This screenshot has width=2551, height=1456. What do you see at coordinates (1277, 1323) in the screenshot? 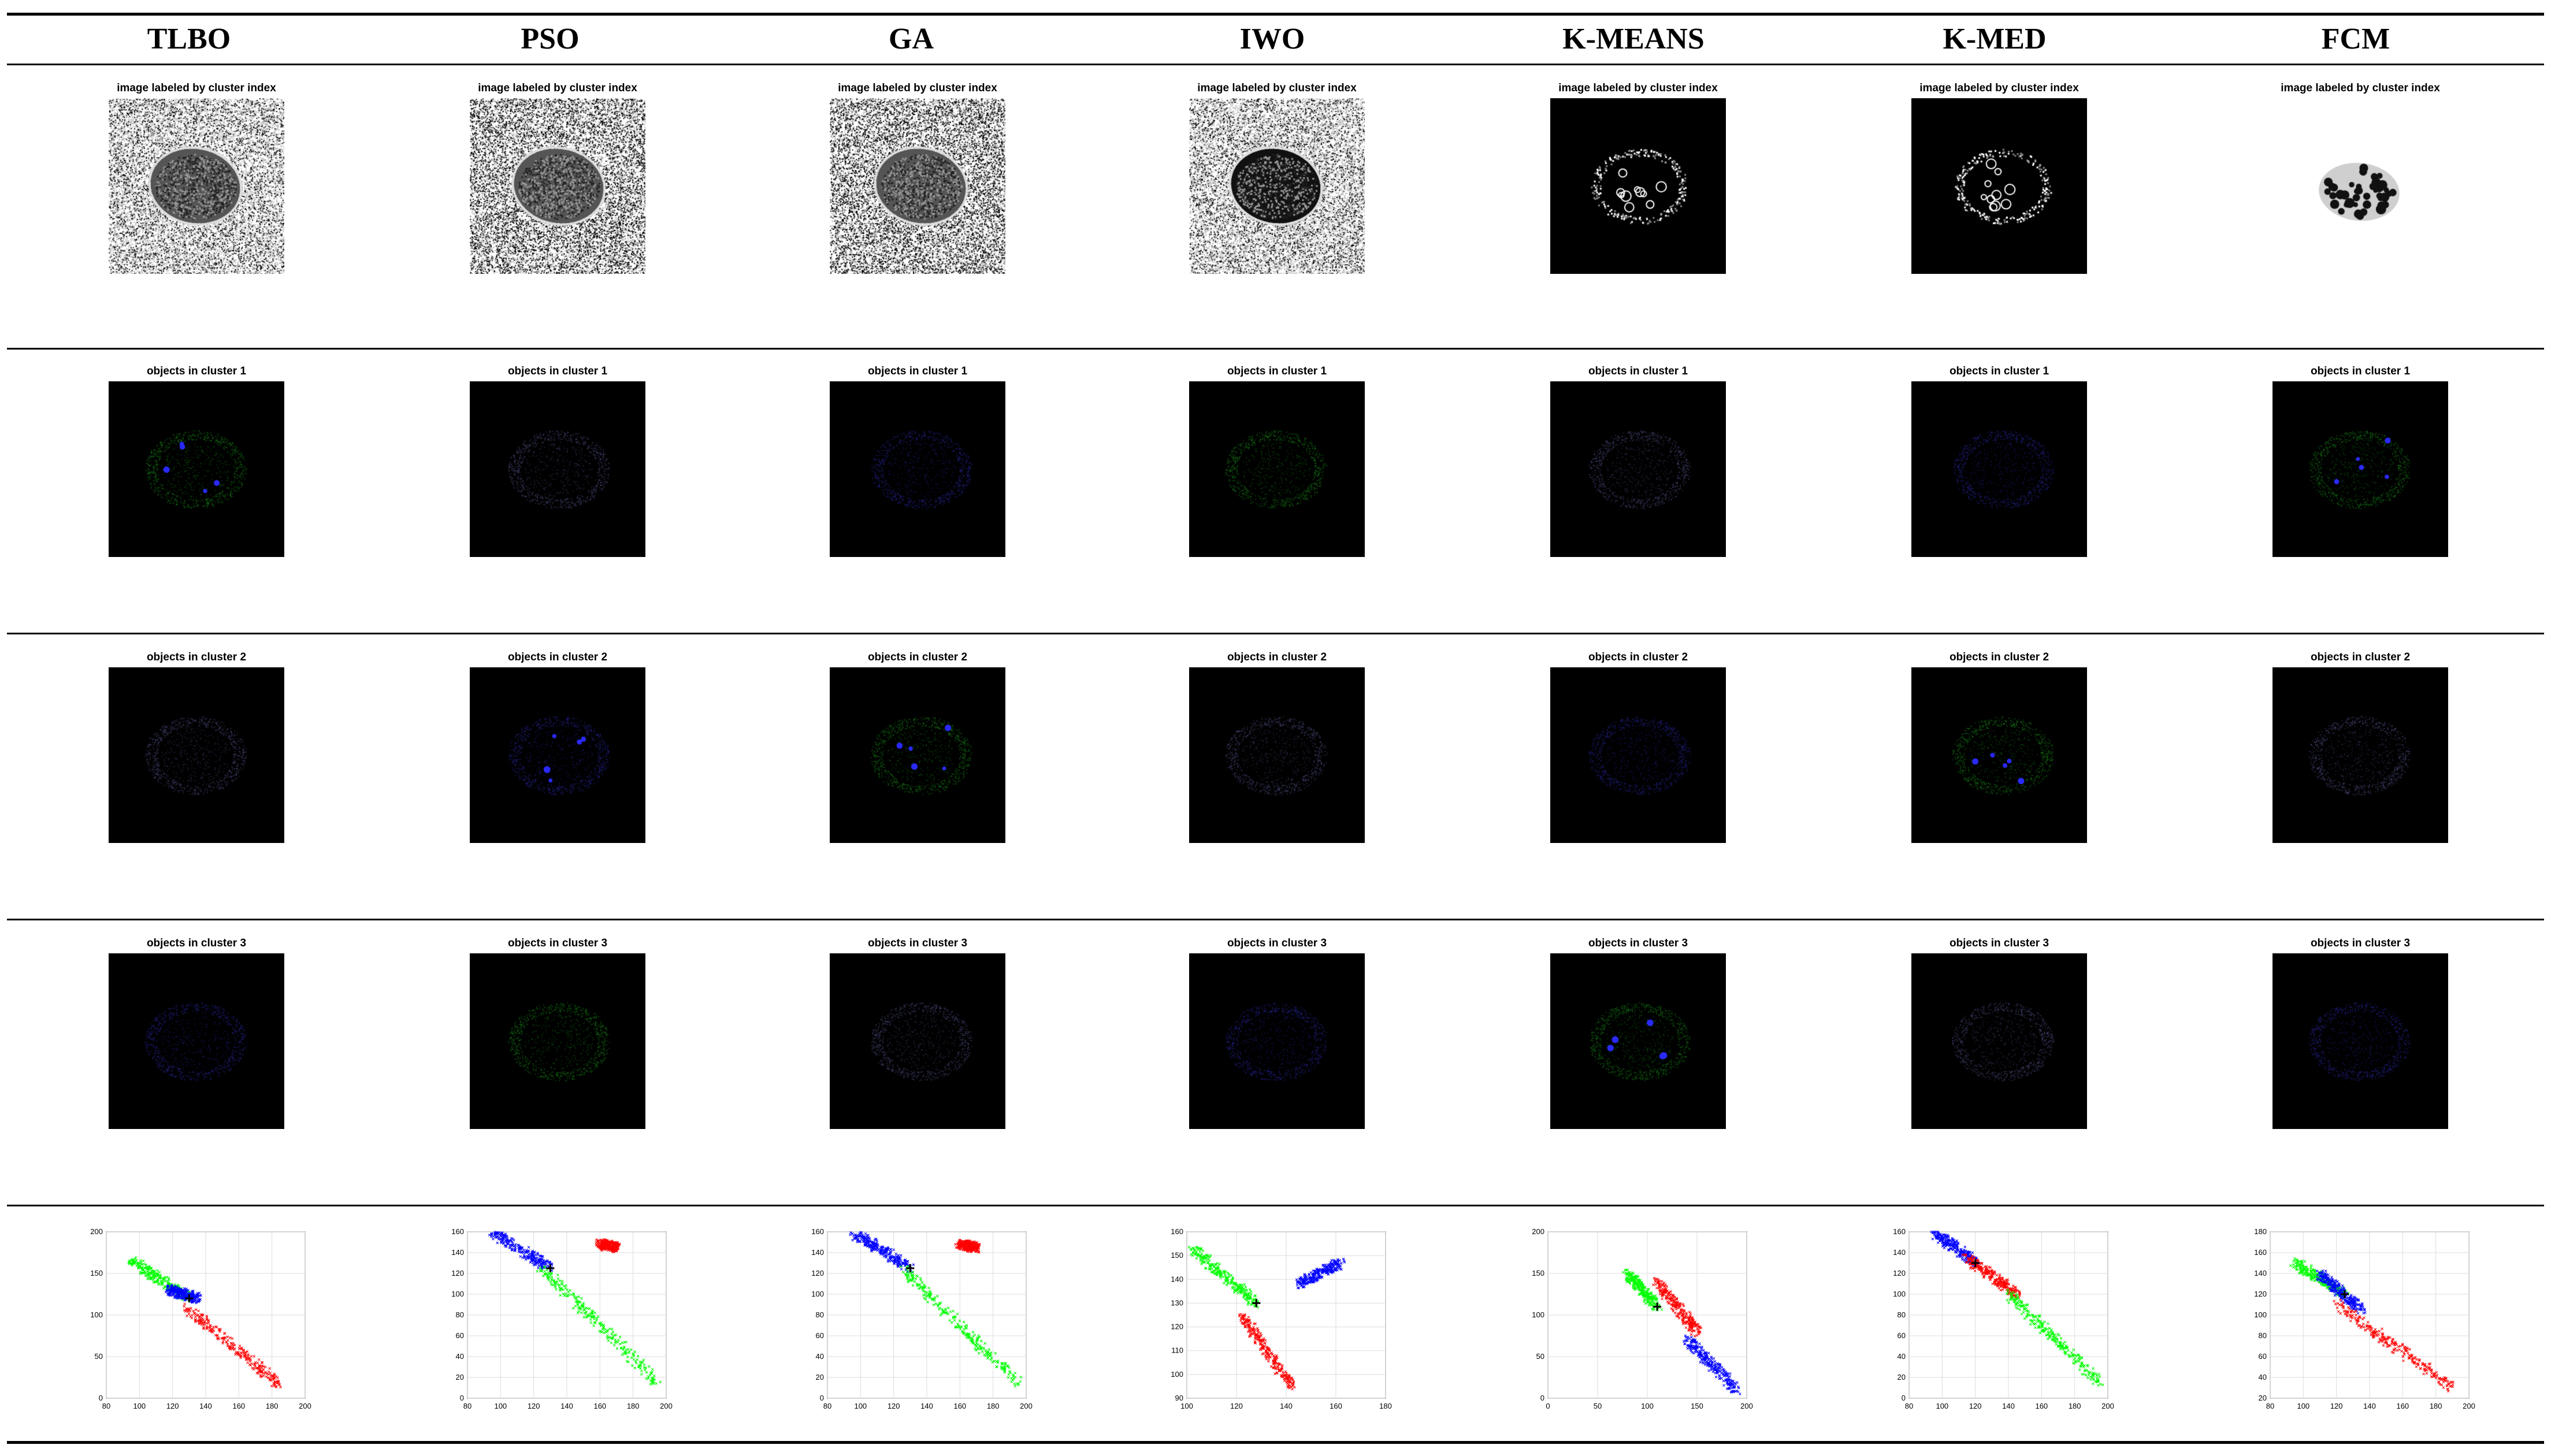
I see `scatter-plot-iwo: 100 120 140 160 180 90 100 110 120 130 140 150 160` at bounding box center [1277, 1323].